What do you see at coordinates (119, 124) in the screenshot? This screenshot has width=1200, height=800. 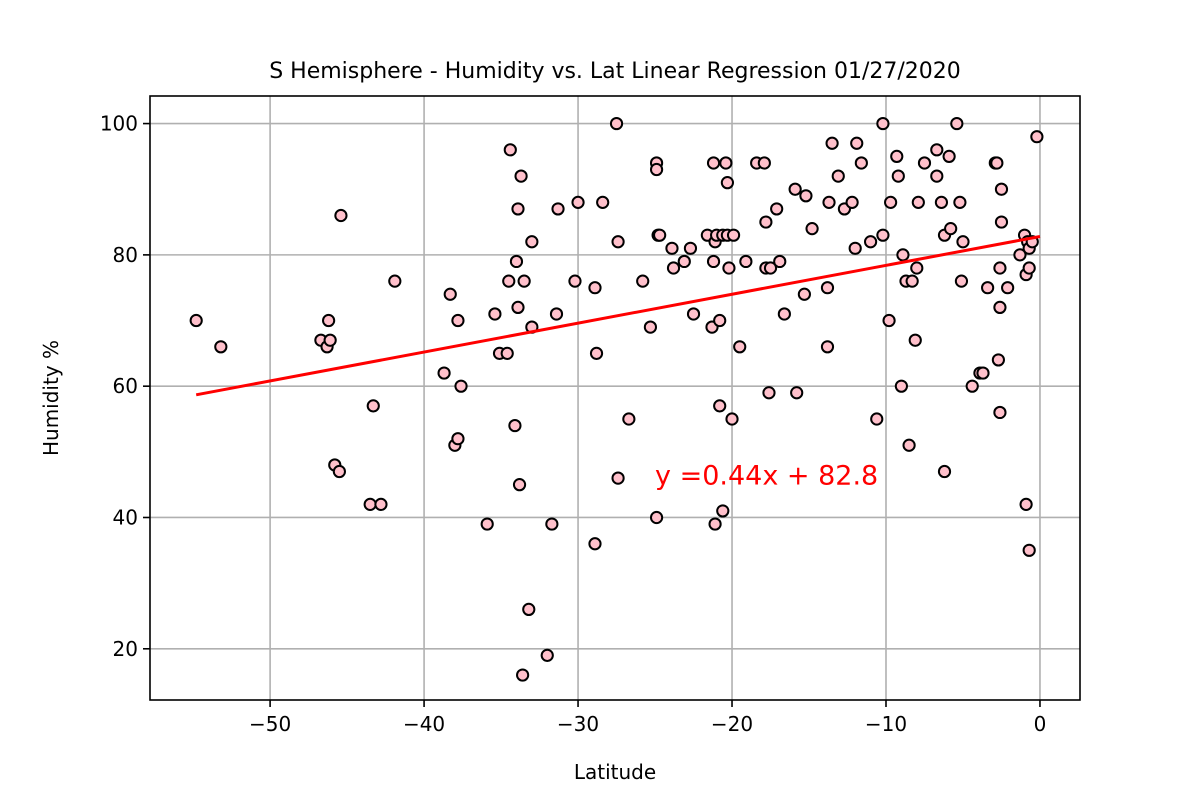 I see `y-tick-label: 100` at bounding box center [119, 124].